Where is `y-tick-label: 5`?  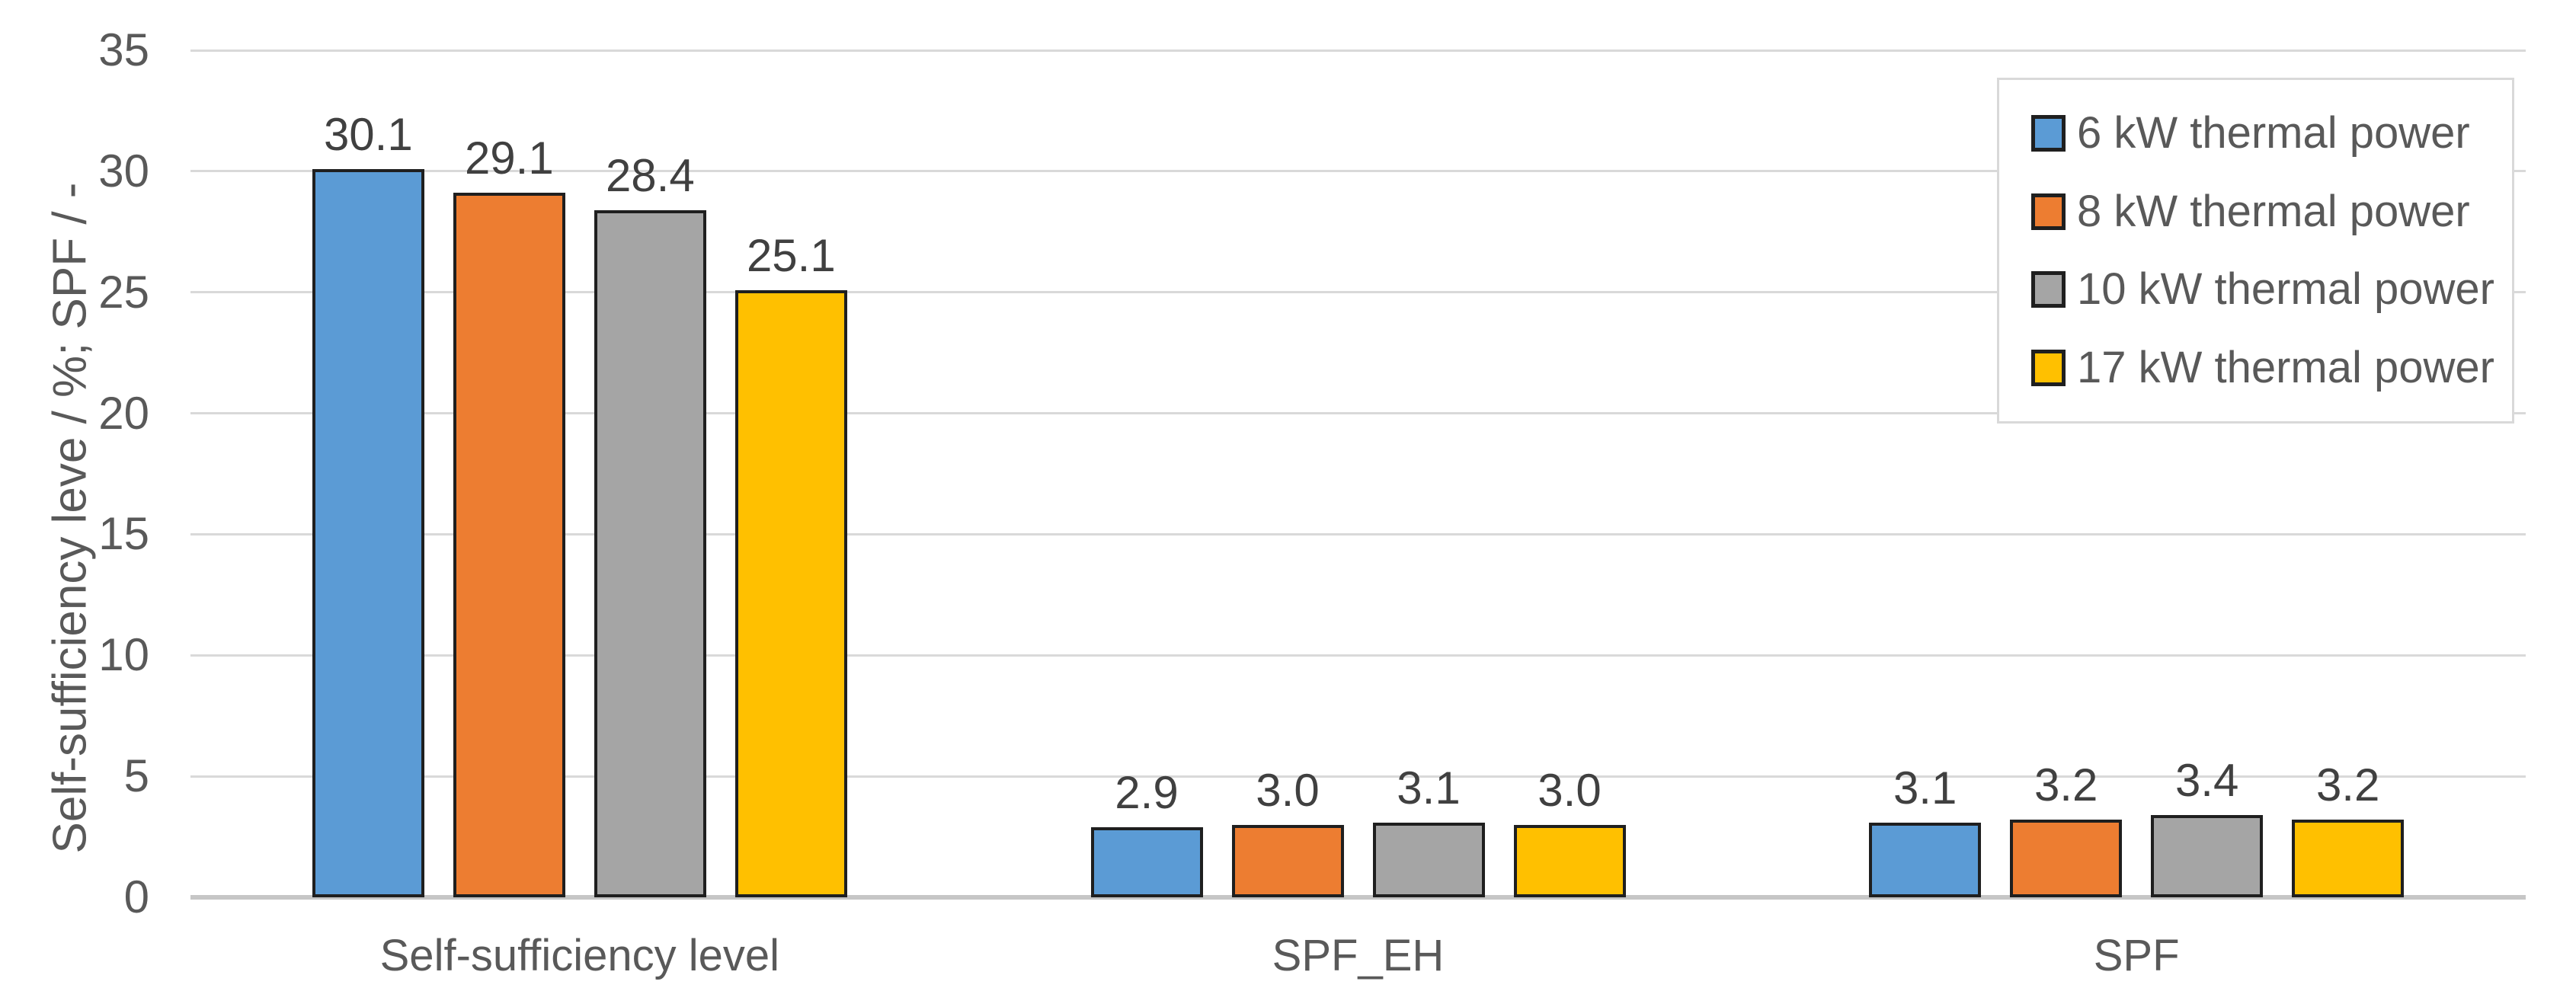
y-tick-label: 5 is located at coordinates (136, 776).